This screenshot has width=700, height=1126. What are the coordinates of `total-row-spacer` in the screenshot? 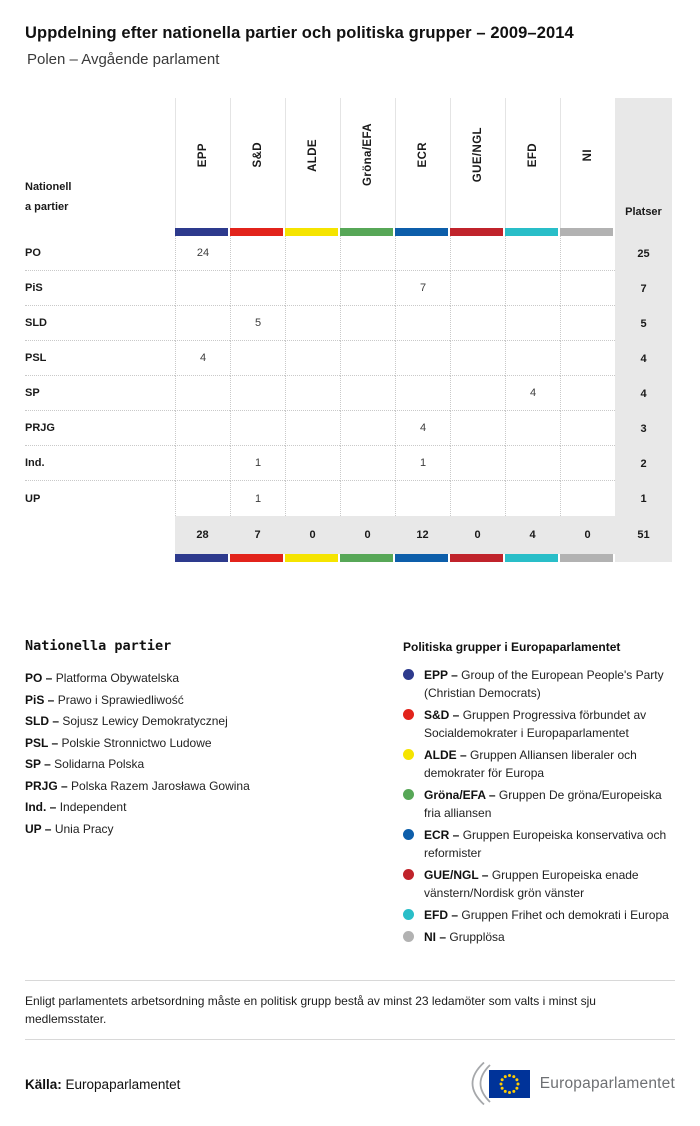 It's located at (100, 535).